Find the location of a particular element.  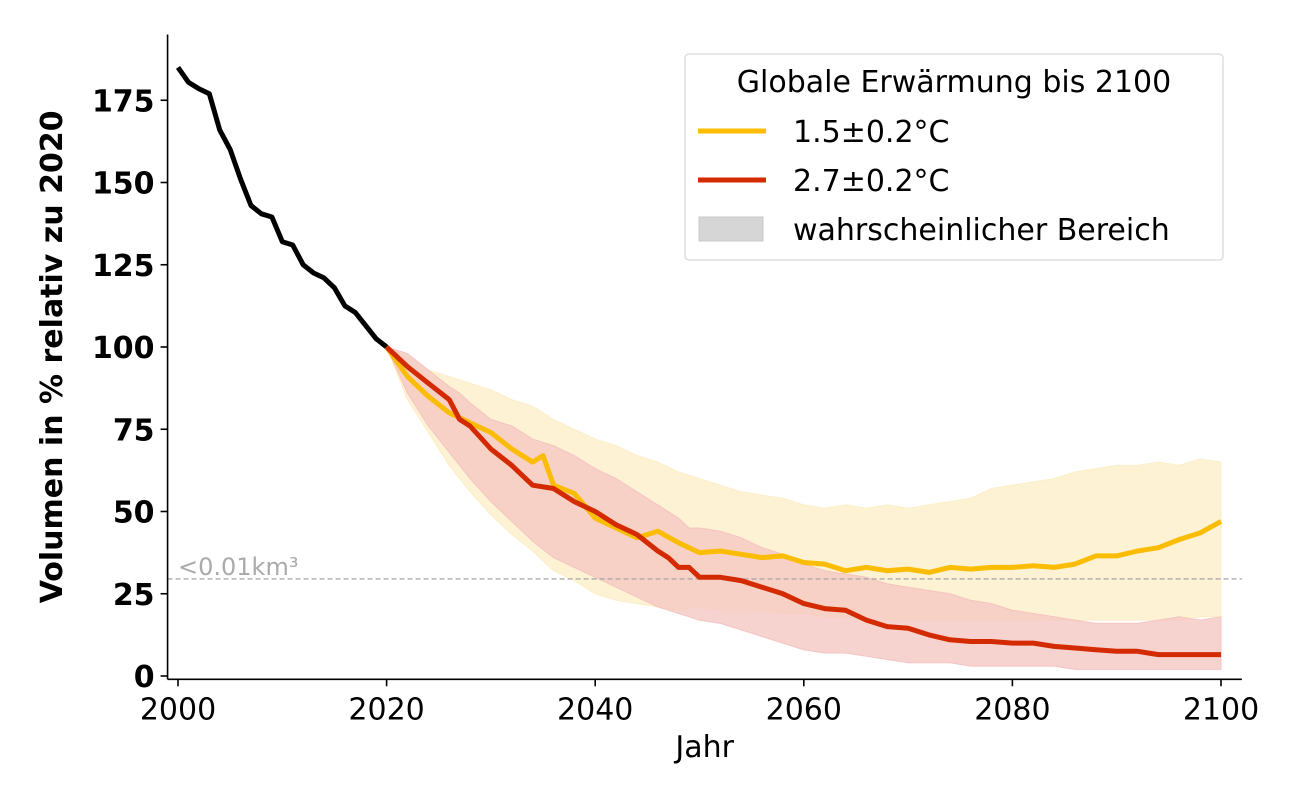

reference-line-label: <0.01km³ is located at coordinates (238, 567).